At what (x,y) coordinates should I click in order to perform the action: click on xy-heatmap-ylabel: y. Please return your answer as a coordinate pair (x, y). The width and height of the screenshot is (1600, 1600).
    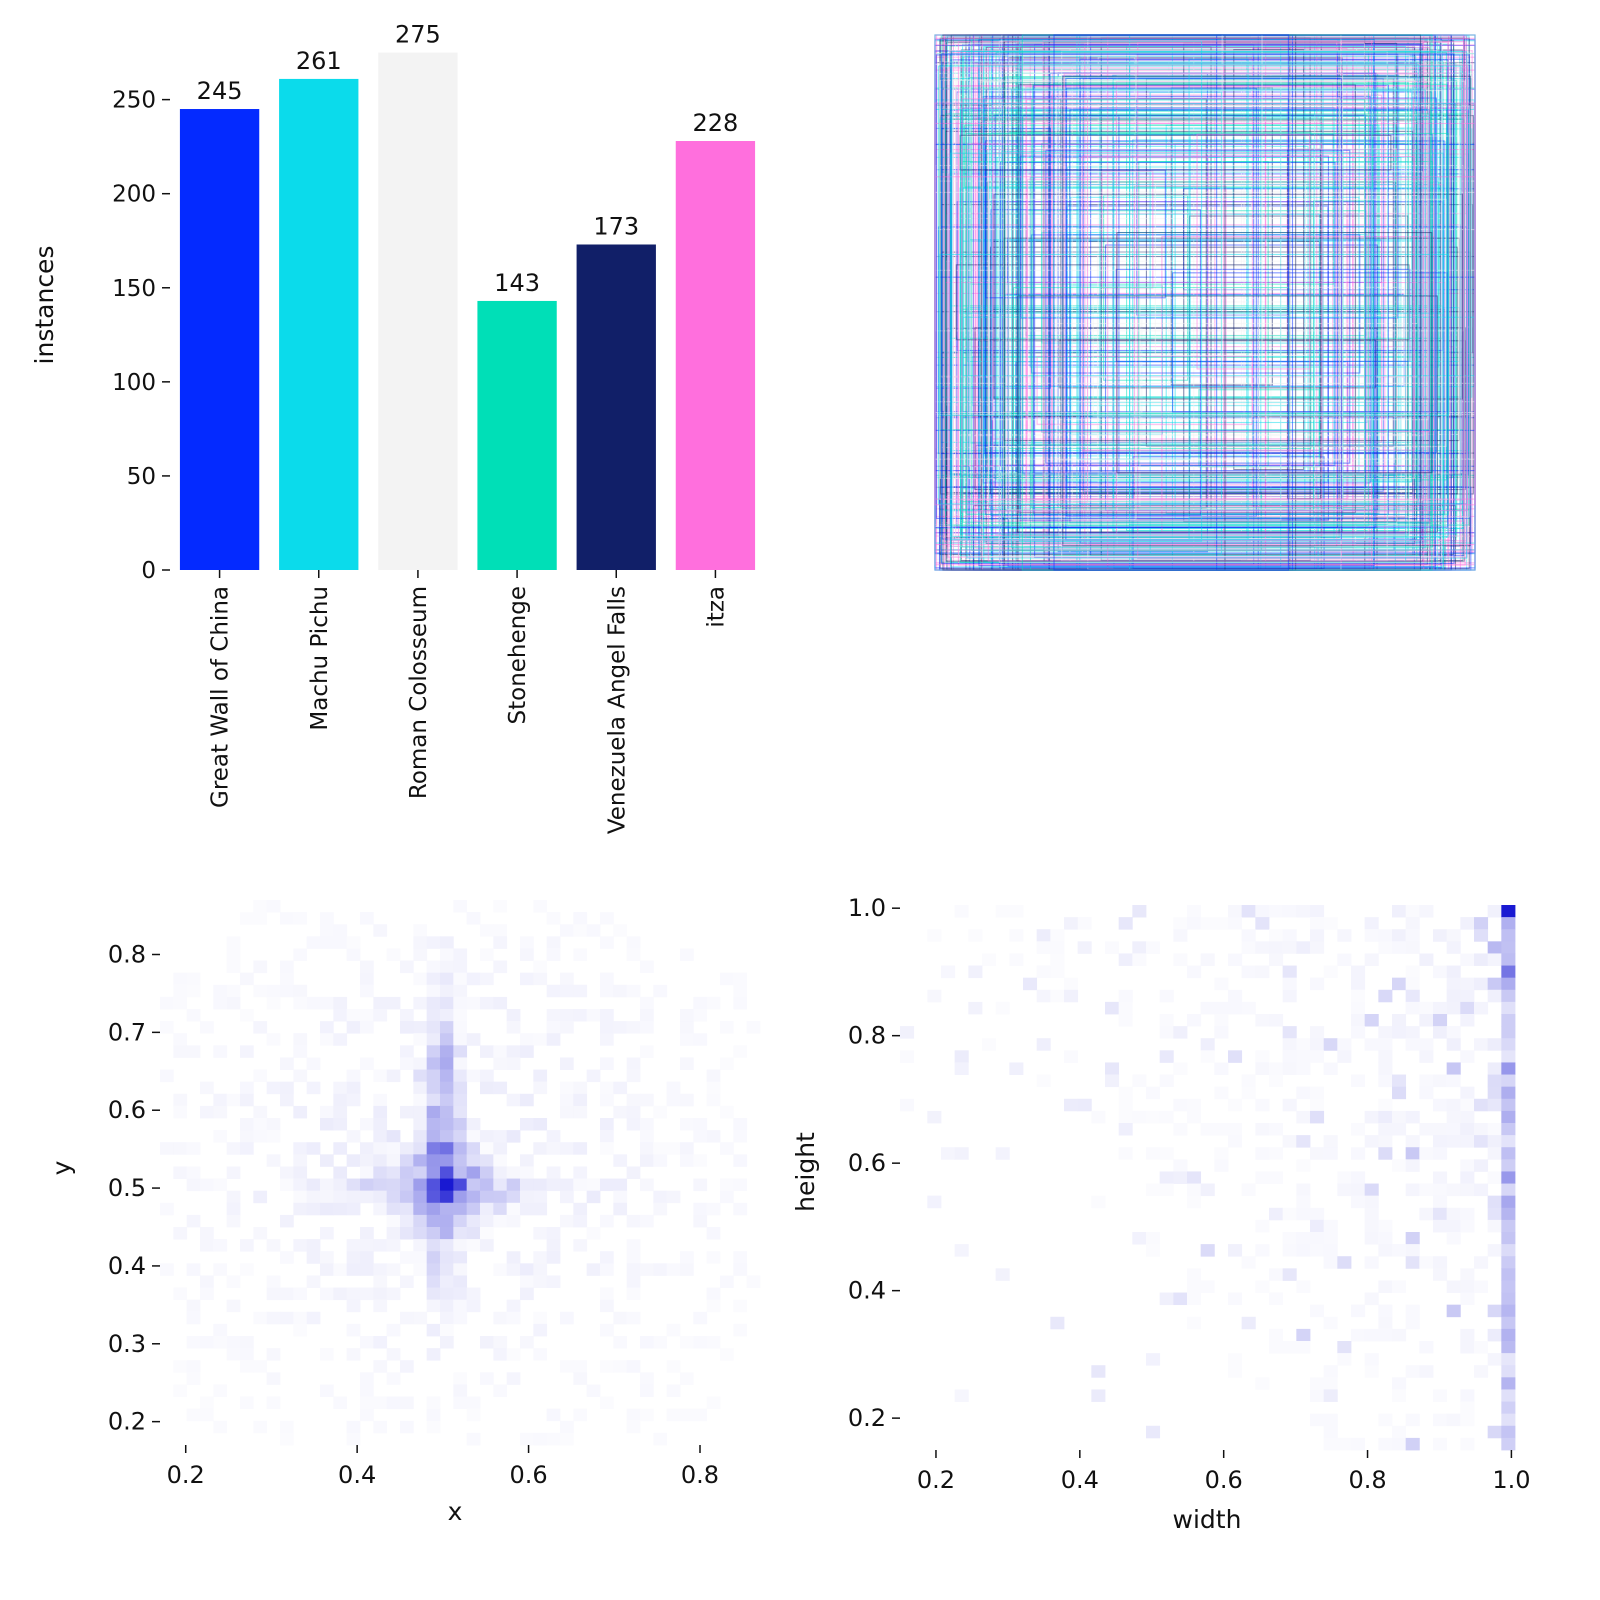
    Looking at the image, I should click on (61, 1168).